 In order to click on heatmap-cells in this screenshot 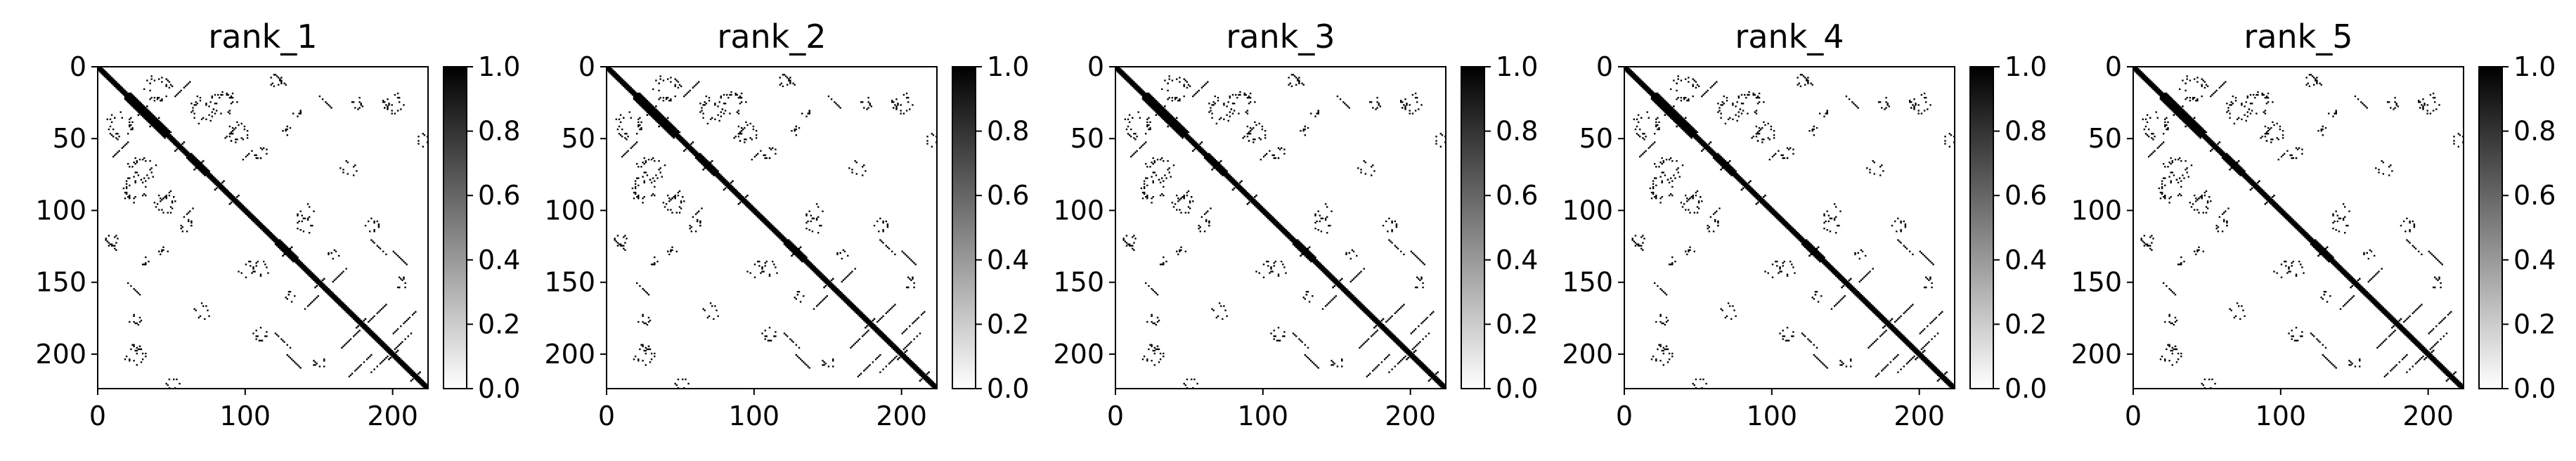, I will do `click(263, 228)`.